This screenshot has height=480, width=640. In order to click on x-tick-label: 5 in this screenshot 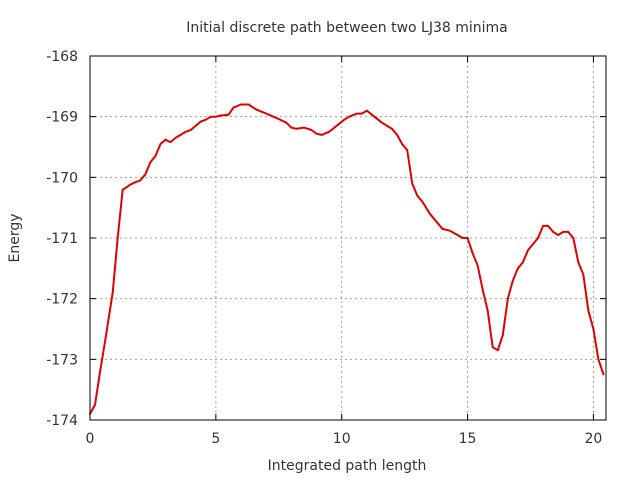, I will do `click(215, 439)`.